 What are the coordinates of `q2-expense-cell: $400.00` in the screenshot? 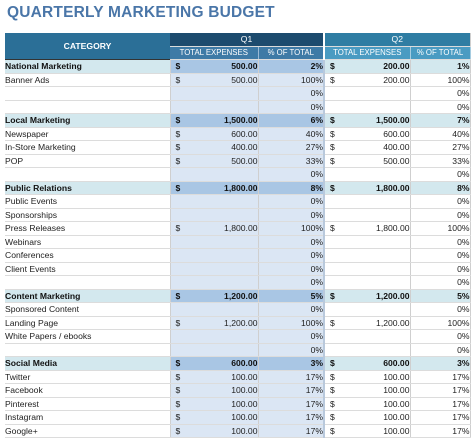 It's located at (367, 147).